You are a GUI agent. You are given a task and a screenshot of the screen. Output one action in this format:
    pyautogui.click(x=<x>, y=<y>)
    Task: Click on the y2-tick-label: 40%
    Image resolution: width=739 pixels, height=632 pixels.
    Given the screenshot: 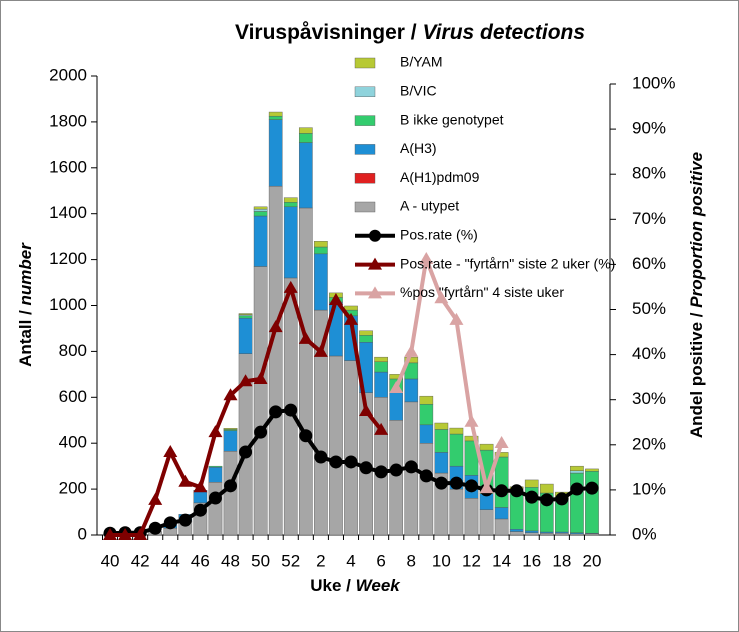 What is the action you would take?
    pyautogui.click(x=649, y=353)
    